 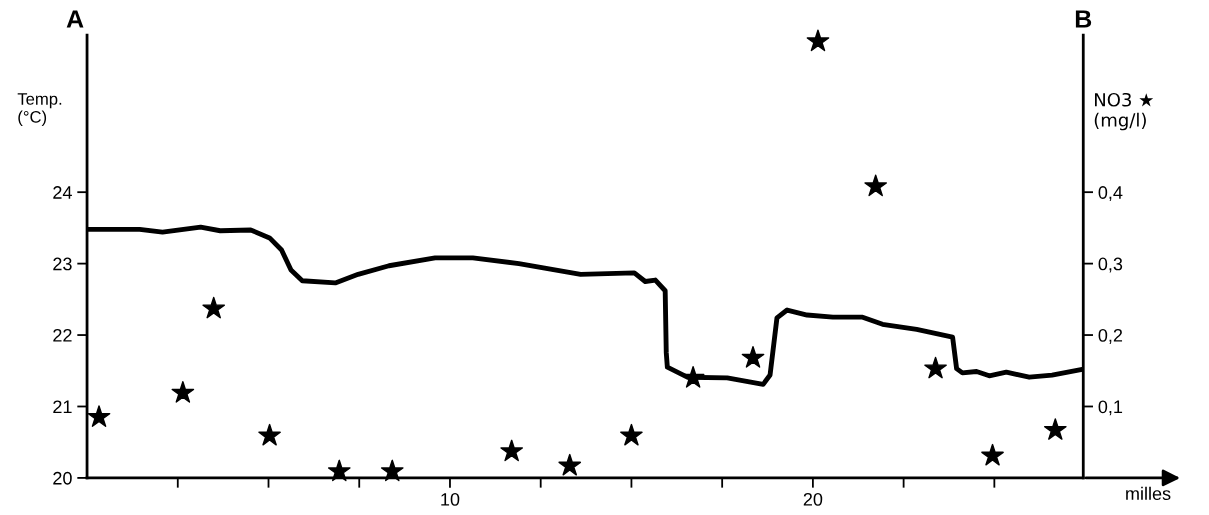 What do you see at coordinates (1083, 19) in the screenshot?
I see `text: B` at bounding box center [1083, 19].